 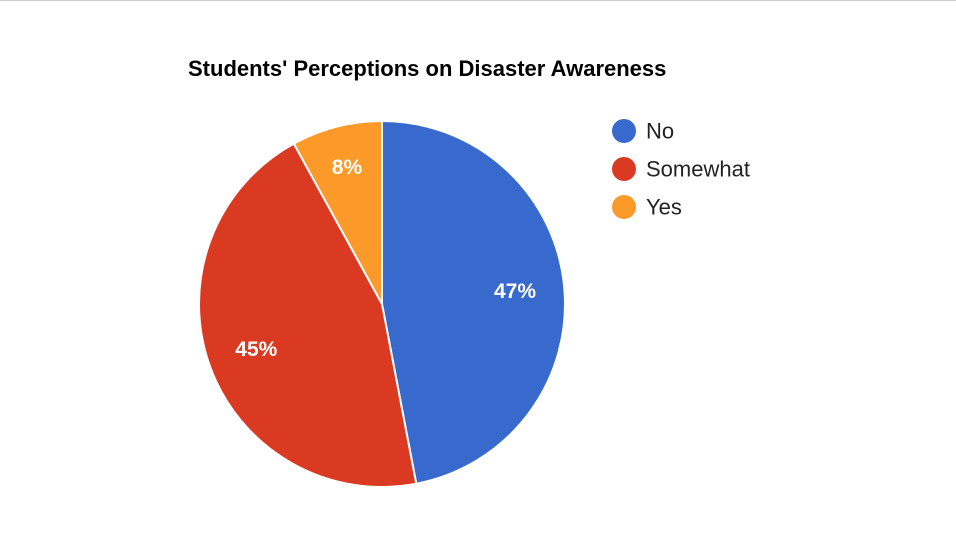 I want to click on slice-label-somewhat: 45%, so click(x=256, y=349).